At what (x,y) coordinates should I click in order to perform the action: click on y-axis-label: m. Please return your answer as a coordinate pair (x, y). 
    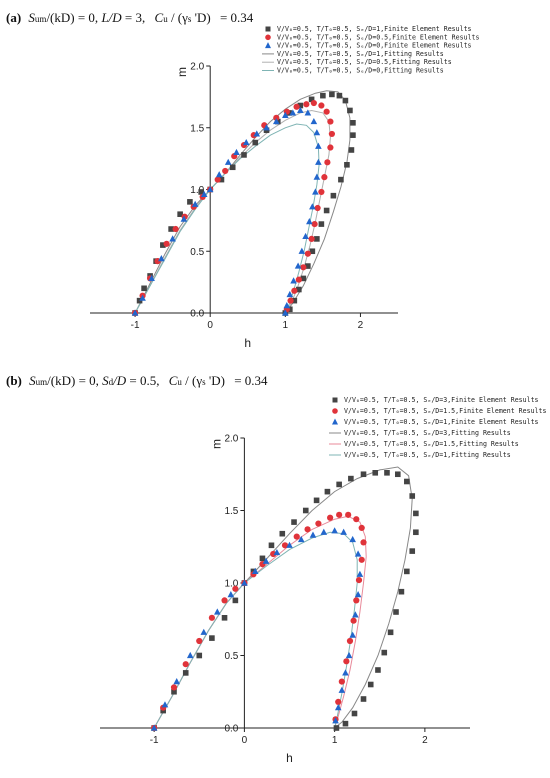
    Looking at the image, I should click on (216, 444).